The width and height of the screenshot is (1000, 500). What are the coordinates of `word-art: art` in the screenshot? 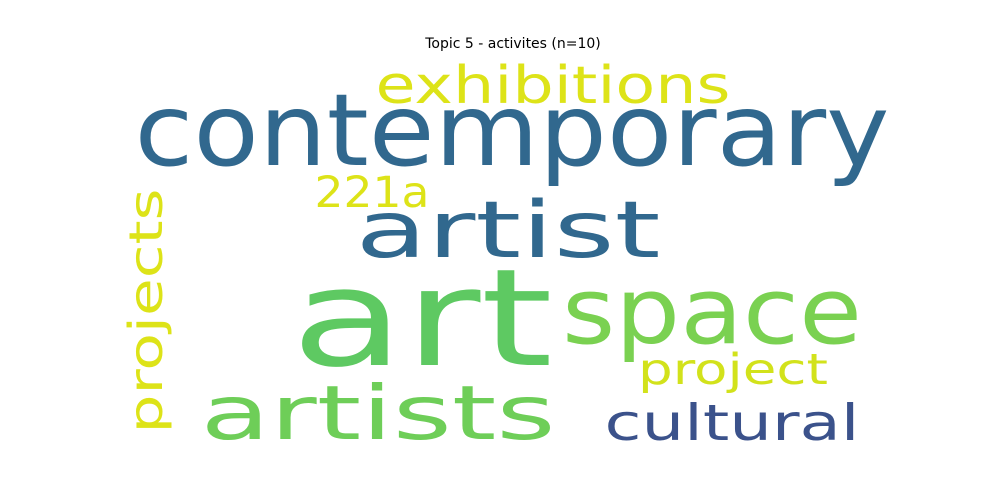 It's located at (422, 318).